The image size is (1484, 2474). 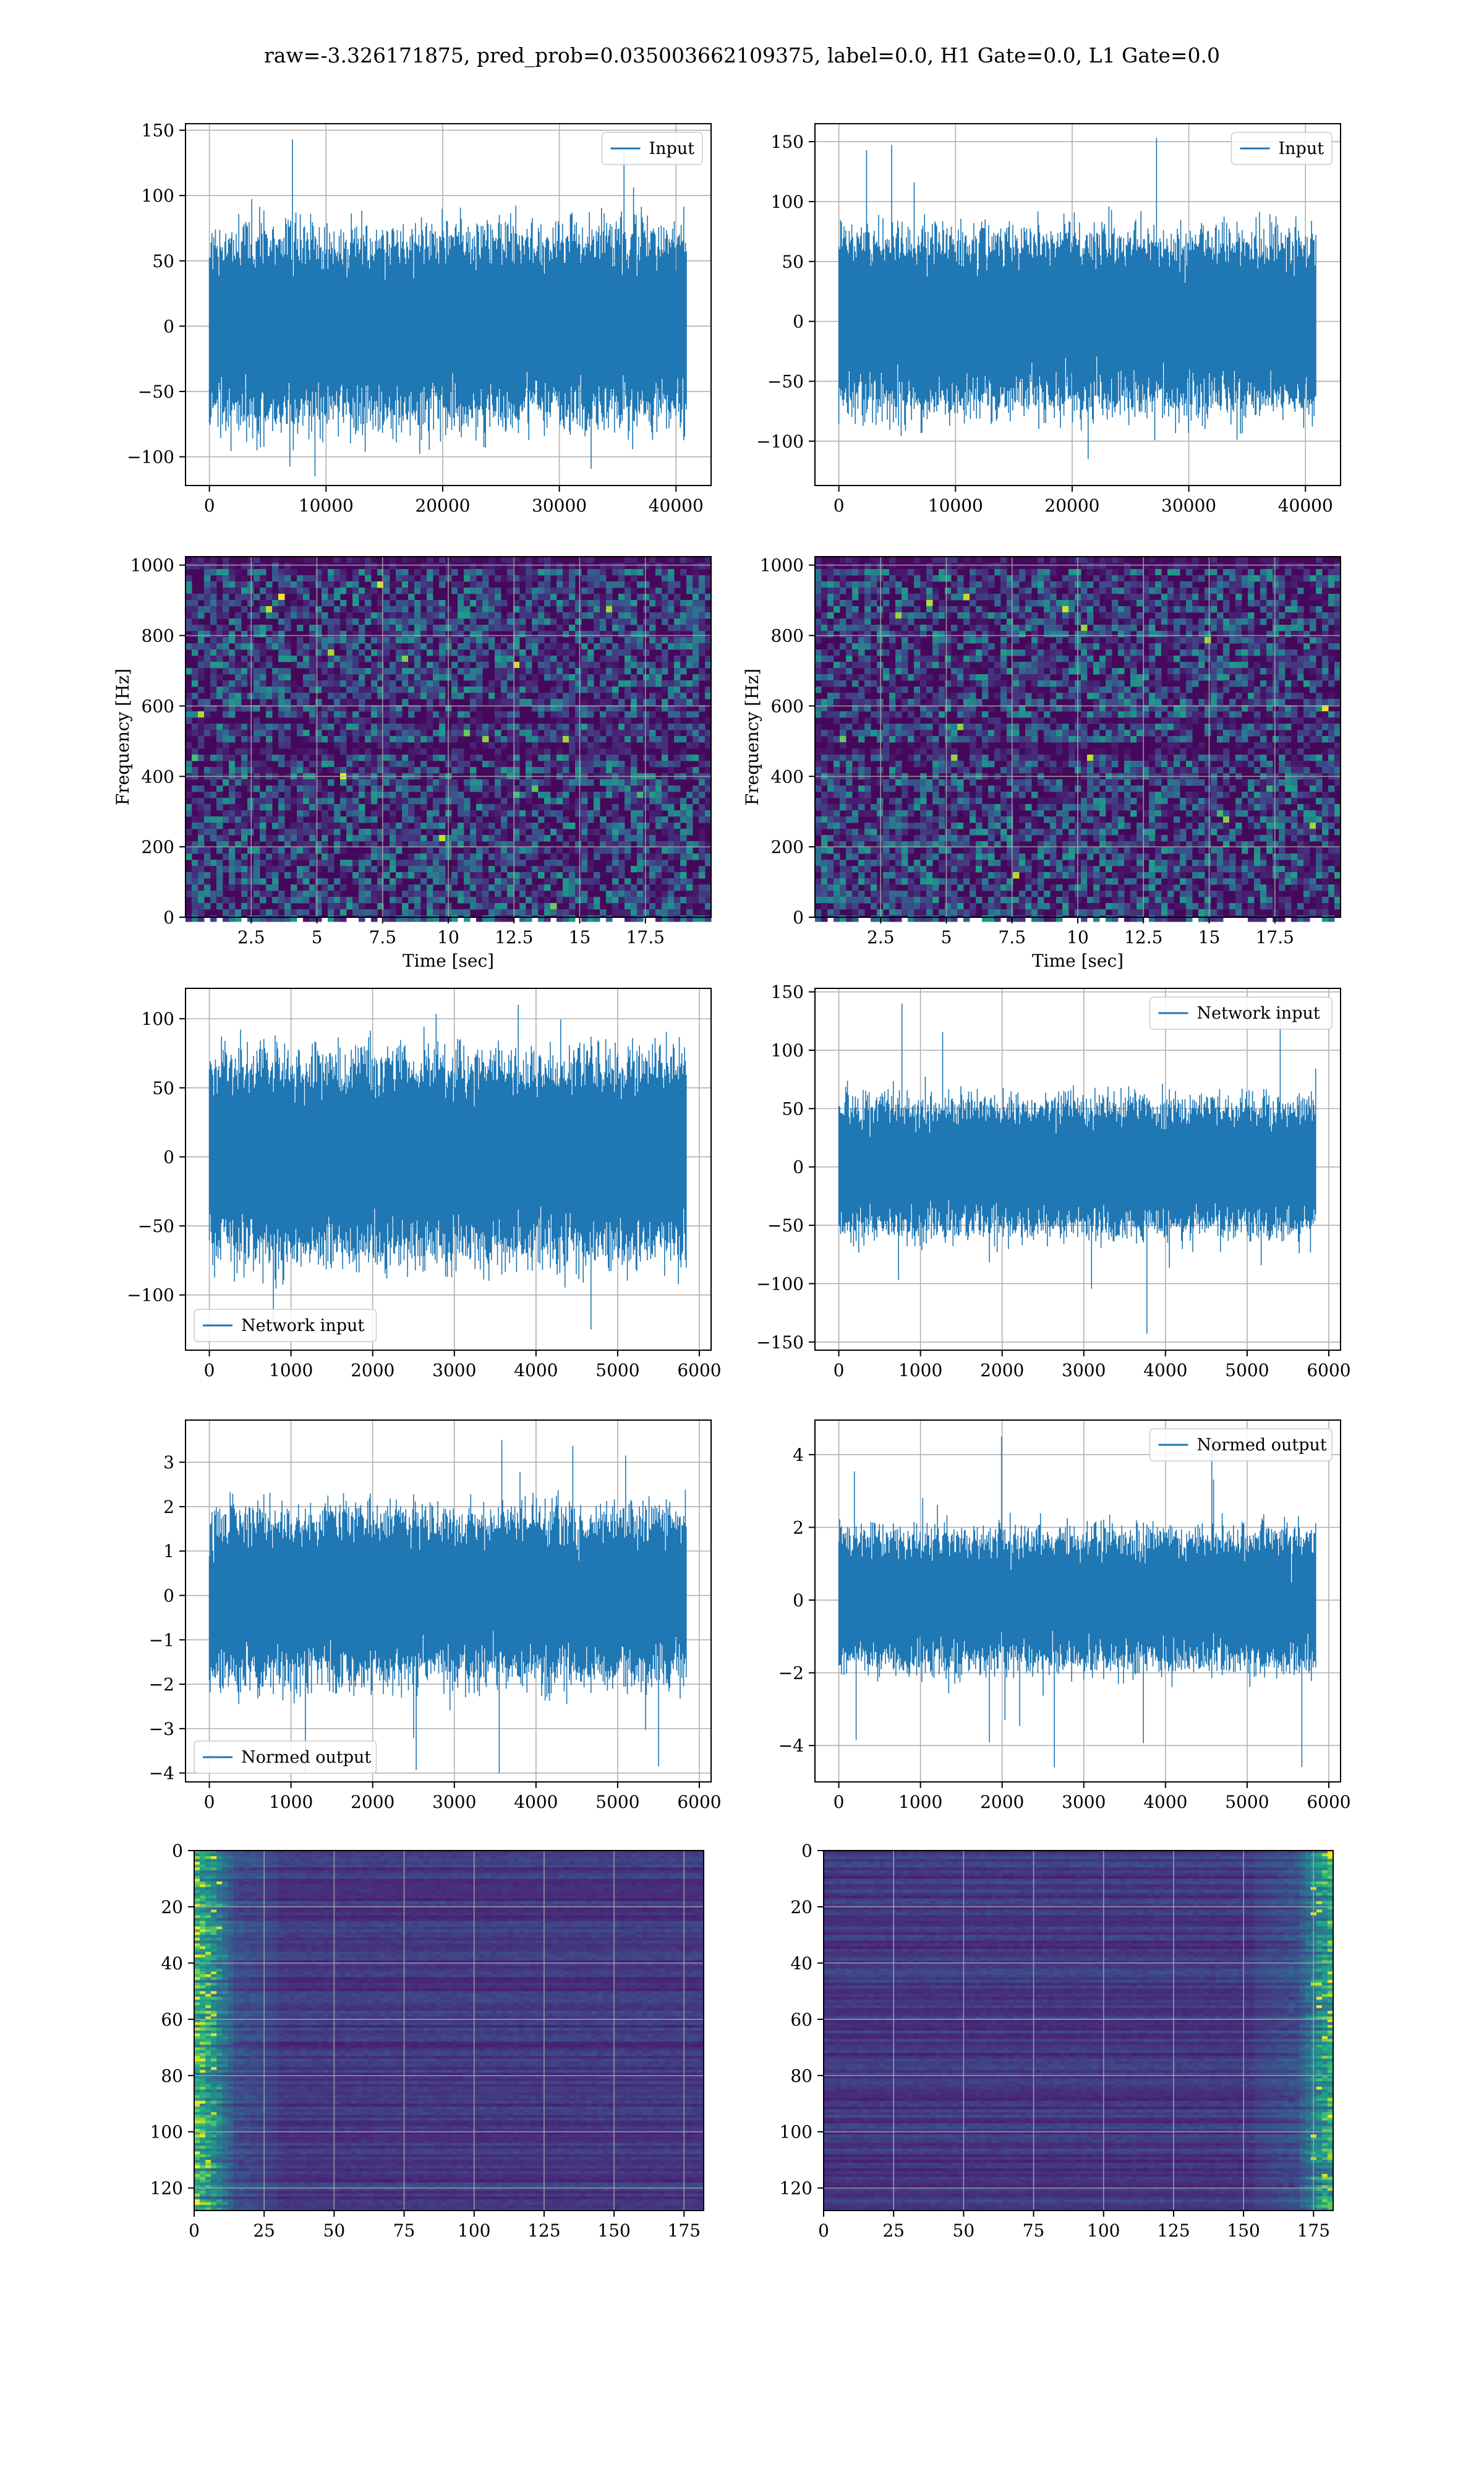 What do you see at coordinates (251, 938) in the screenshot?
I see `x-tick-label: 2.5` at bounding box center [251, 938].